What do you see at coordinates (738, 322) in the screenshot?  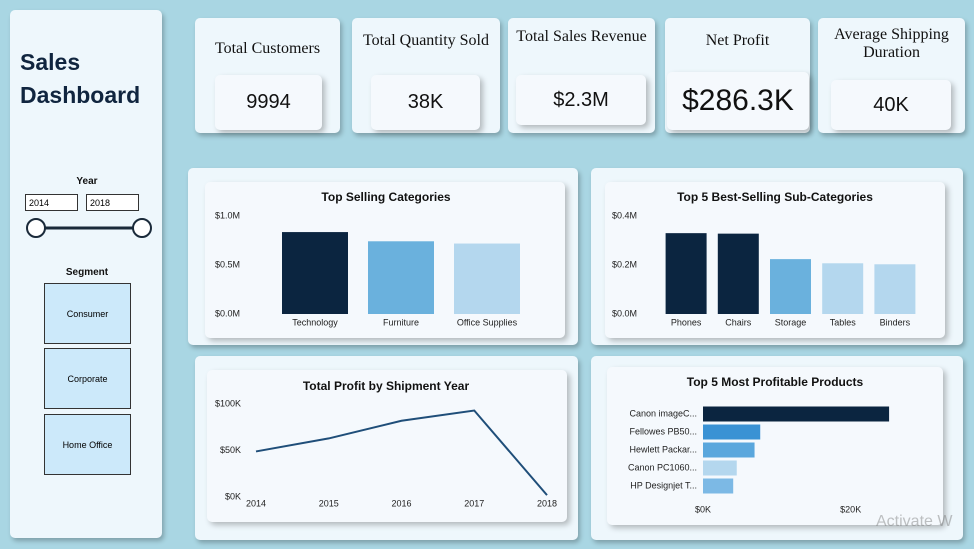 I see `x-tick-label: Chairs` at bounding box center [738, 322].